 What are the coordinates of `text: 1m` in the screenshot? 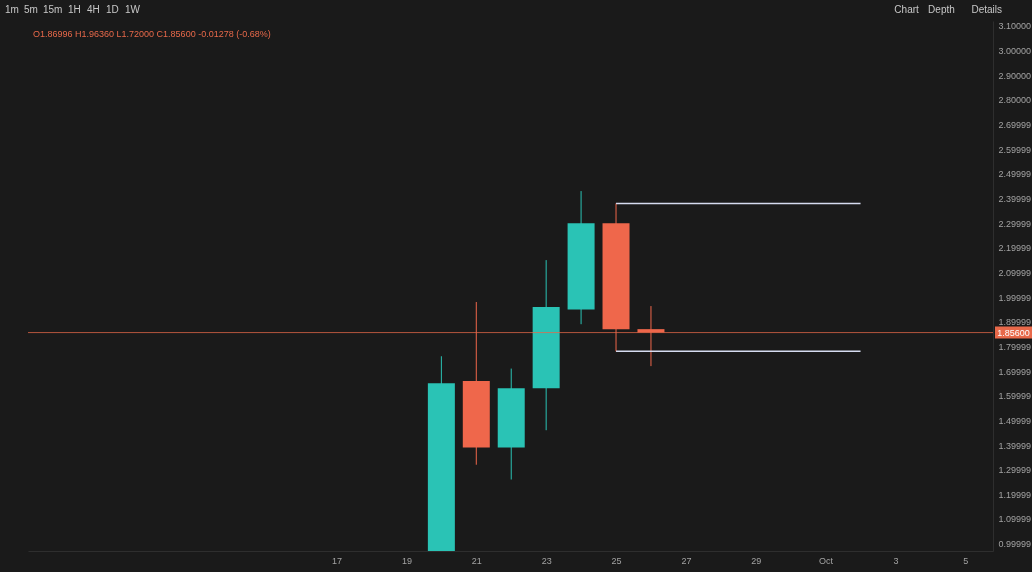 It's located at (12, 9).